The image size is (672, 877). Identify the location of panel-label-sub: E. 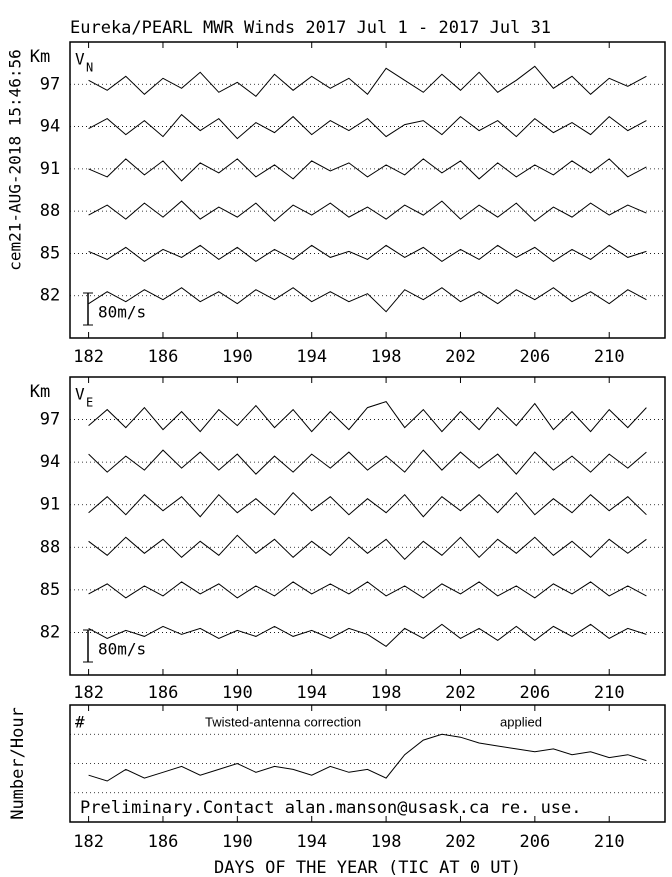
(89, 403).